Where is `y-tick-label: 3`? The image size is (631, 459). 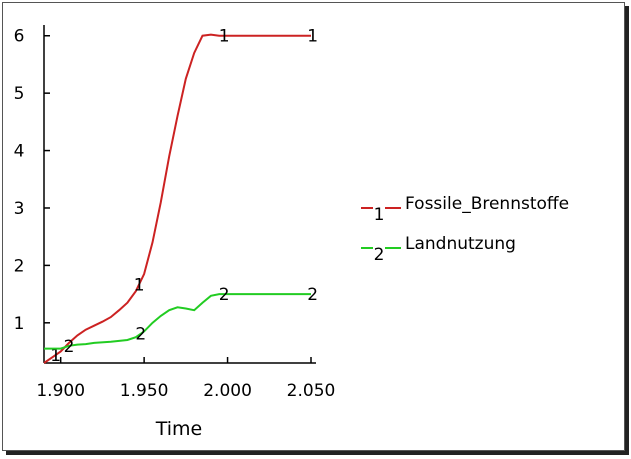 y-tick-label: 3 is located at coordinates (19, 209).